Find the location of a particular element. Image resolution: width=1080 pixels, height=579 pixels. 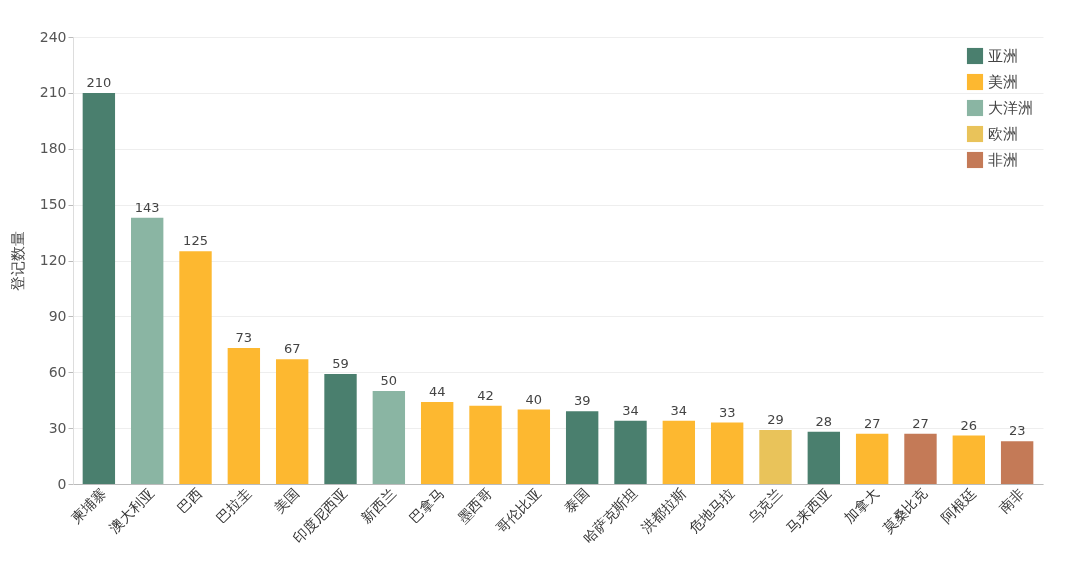

data-label: 39 is located at coordinates (582, 401).